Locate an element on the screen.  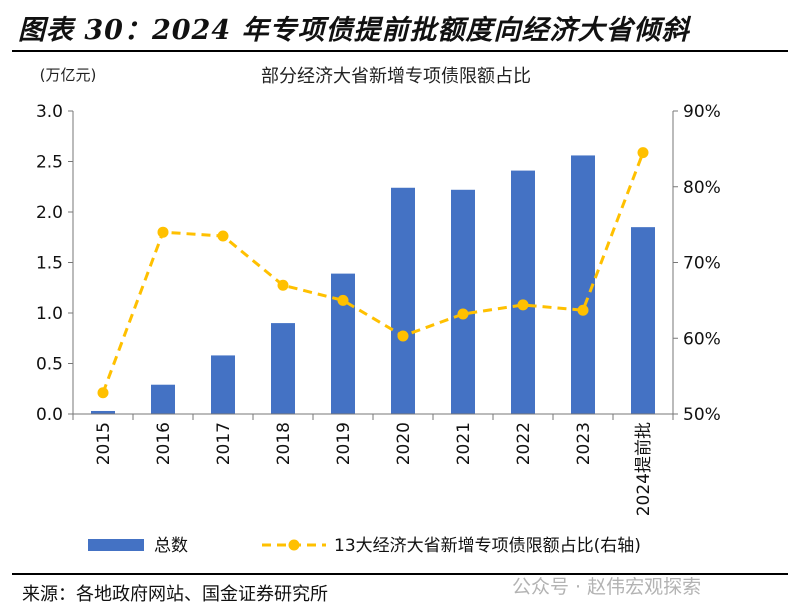
bar-2018 is located at coordinates (283, 368).